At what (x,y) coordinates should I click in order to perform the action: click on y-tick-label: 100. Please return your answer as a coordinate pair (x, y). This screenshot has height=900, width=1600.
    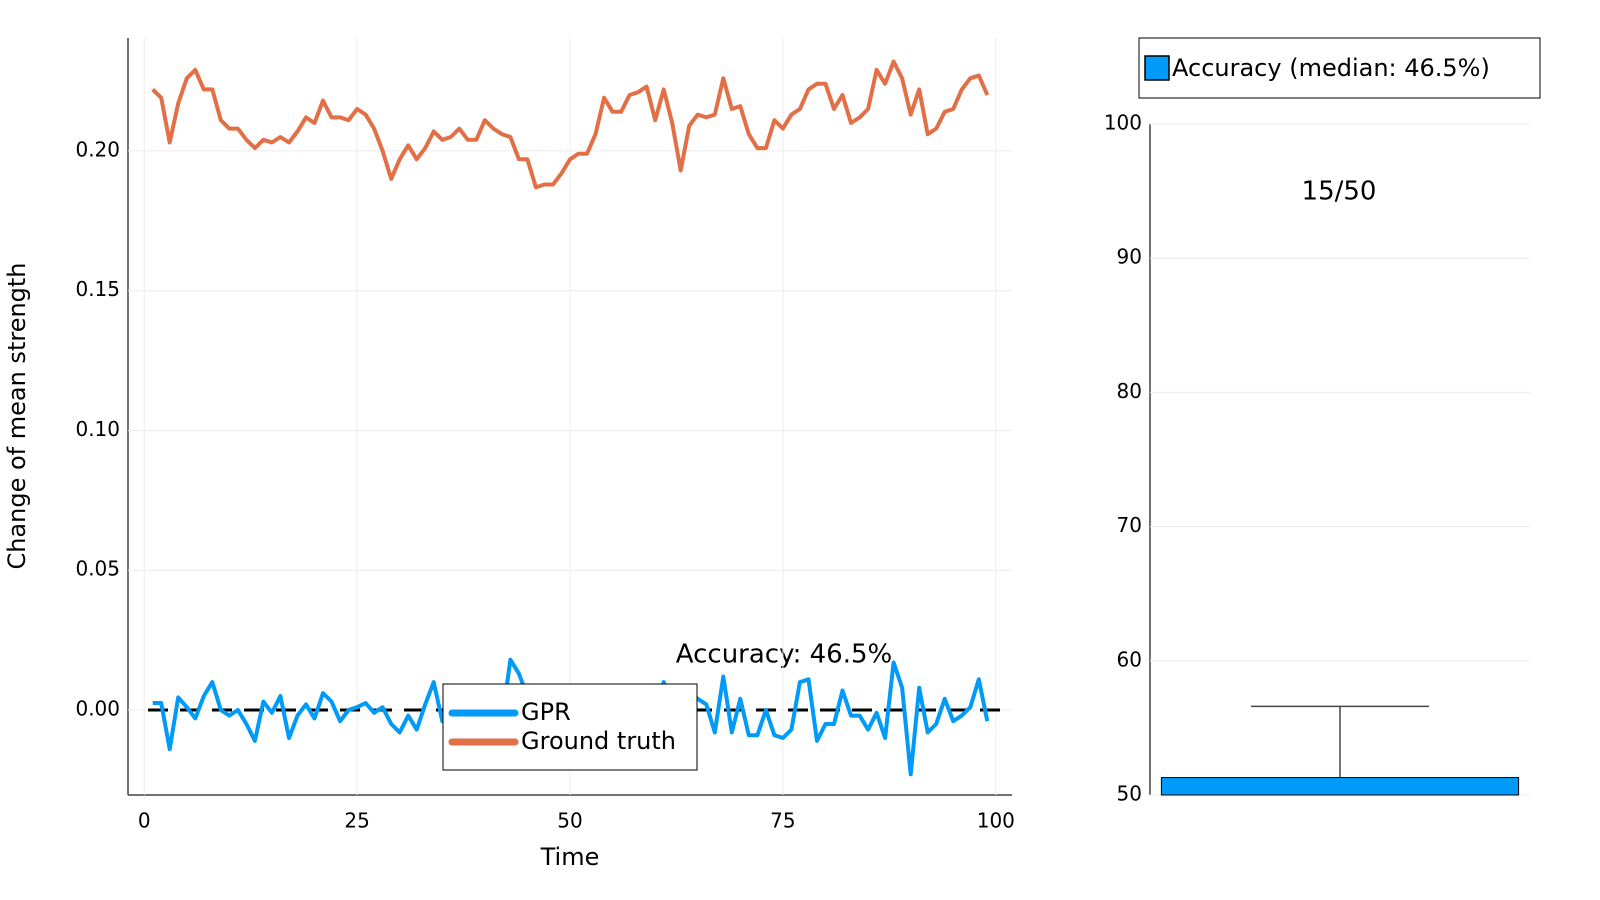
    Looking at the image, I should click on (1123, 123).